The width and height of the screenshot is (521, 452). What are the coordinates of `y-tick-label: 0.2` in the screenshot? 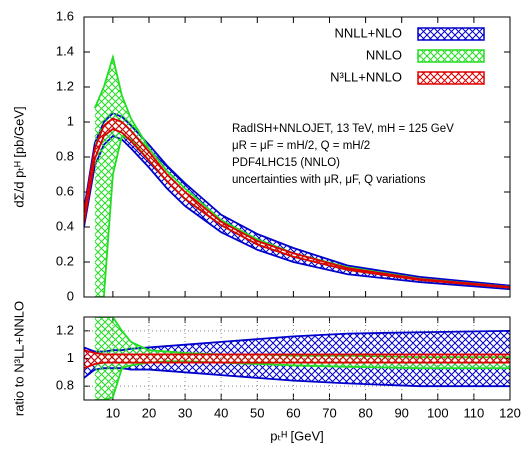 It's located at (65, 260).